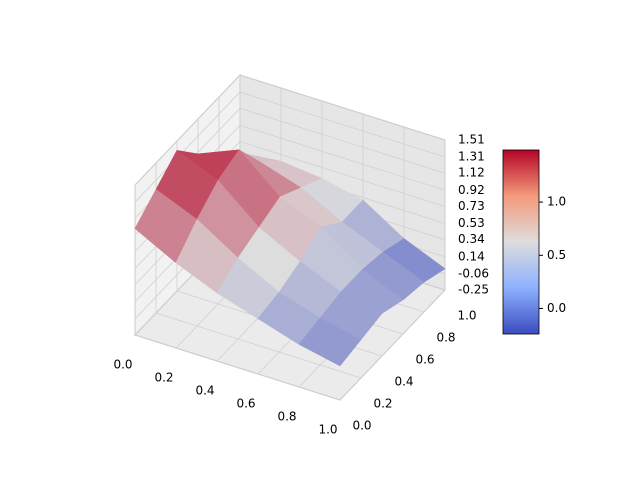  What do you see at coordinates (556, 255) in the screenshot?
I see `colorbar-tick-label: 0.5` at bounding box center [556, 255].